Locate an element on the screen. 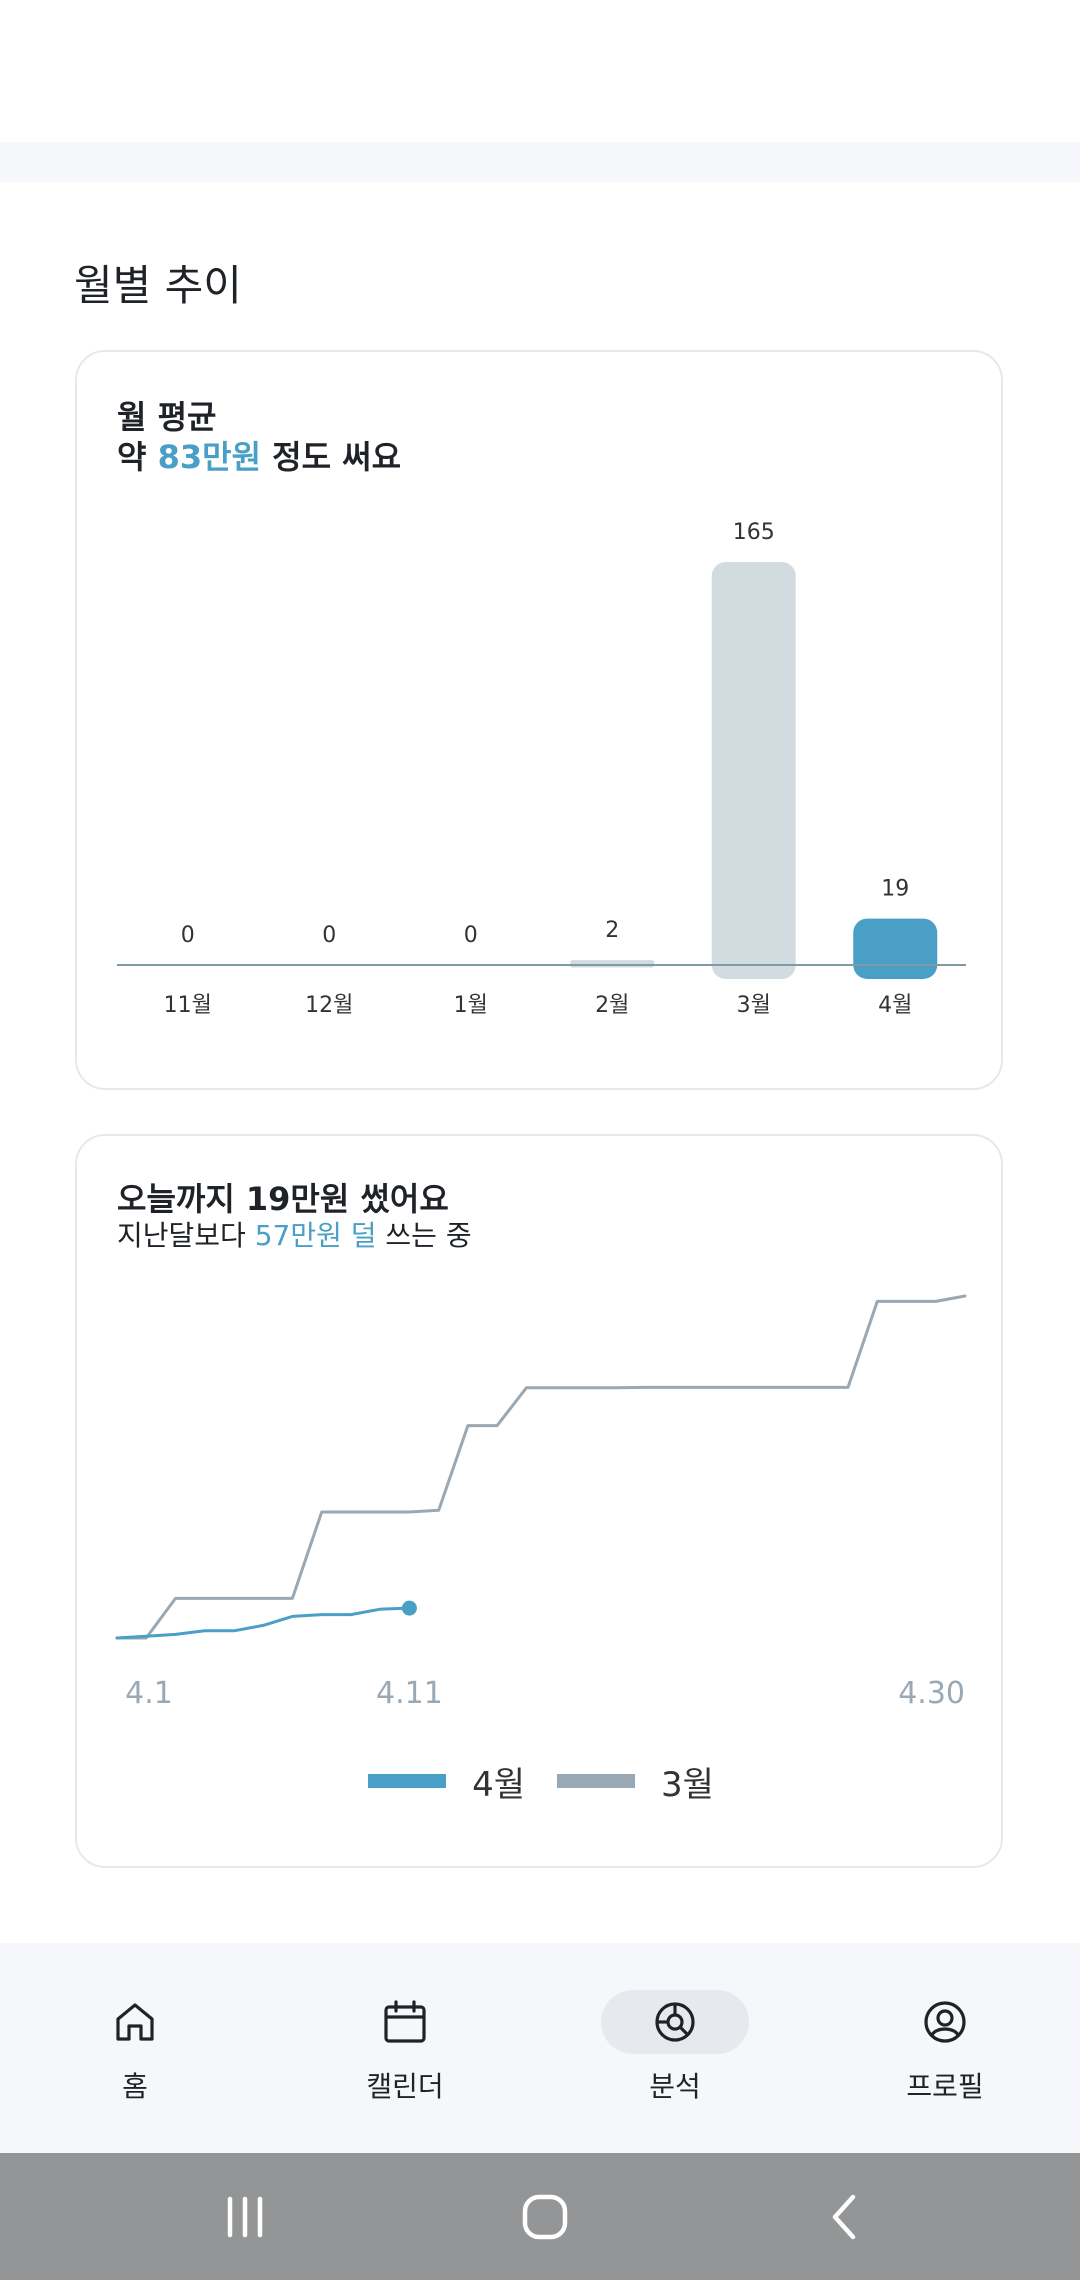 This screenshot has width=1080, height=2280. nav-label-profile: 프로필 is located at coordinates (945, 2086).